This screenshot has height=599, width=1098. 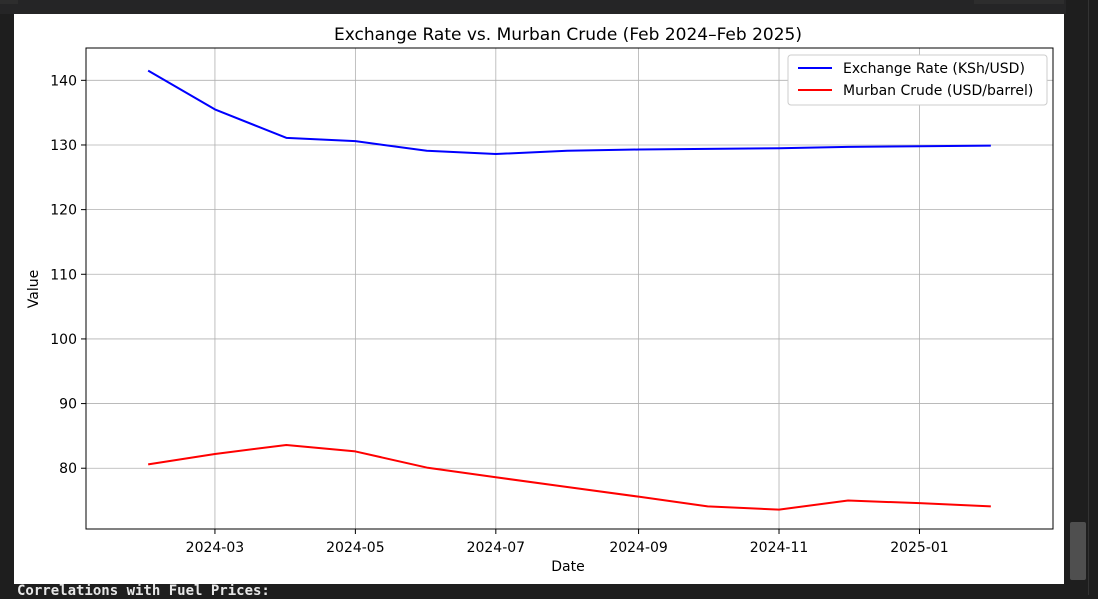 What do you see at coordinates (63, 146) in the screenshot?
I see `y-tick-label: 130` at bounding box center [63, 146].